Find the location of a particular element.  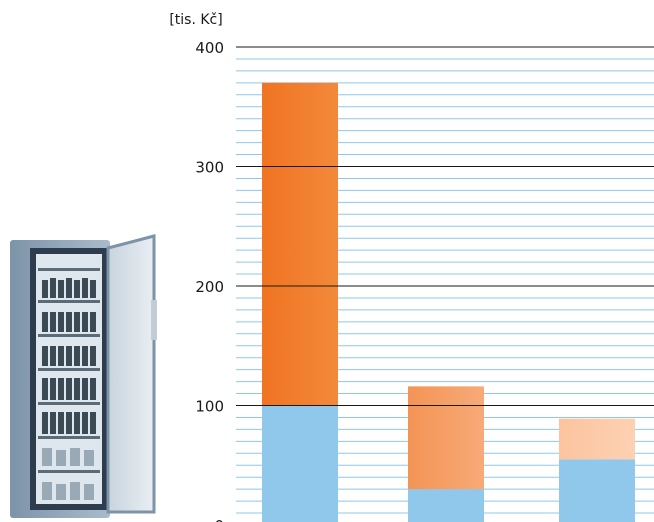

y-tick-label: 200 is located at coordinates (209, 287).